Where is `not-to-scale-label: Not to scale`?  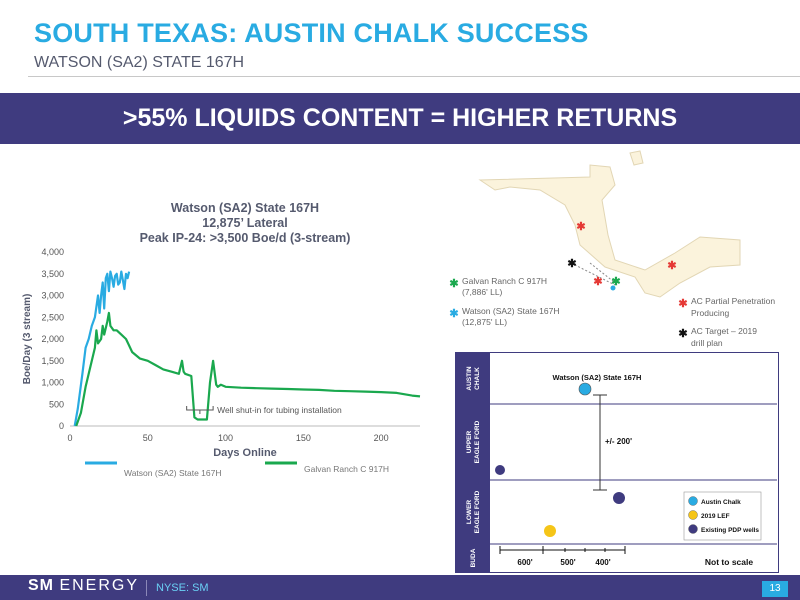
not-to-scale-label: Not to scale is located at coordinates (729, 562).